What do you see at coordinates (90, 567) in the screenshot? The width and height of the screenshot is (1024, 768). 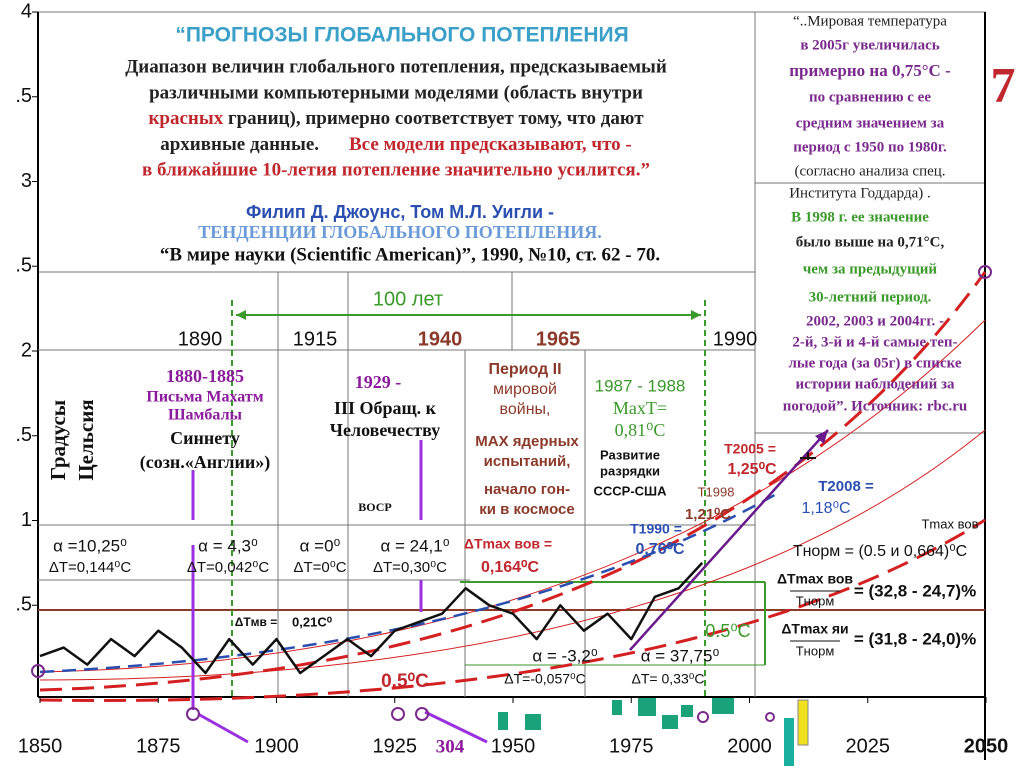 I see `annotation: ΔT=0,144⁰C` at bounding box center [90, 567].